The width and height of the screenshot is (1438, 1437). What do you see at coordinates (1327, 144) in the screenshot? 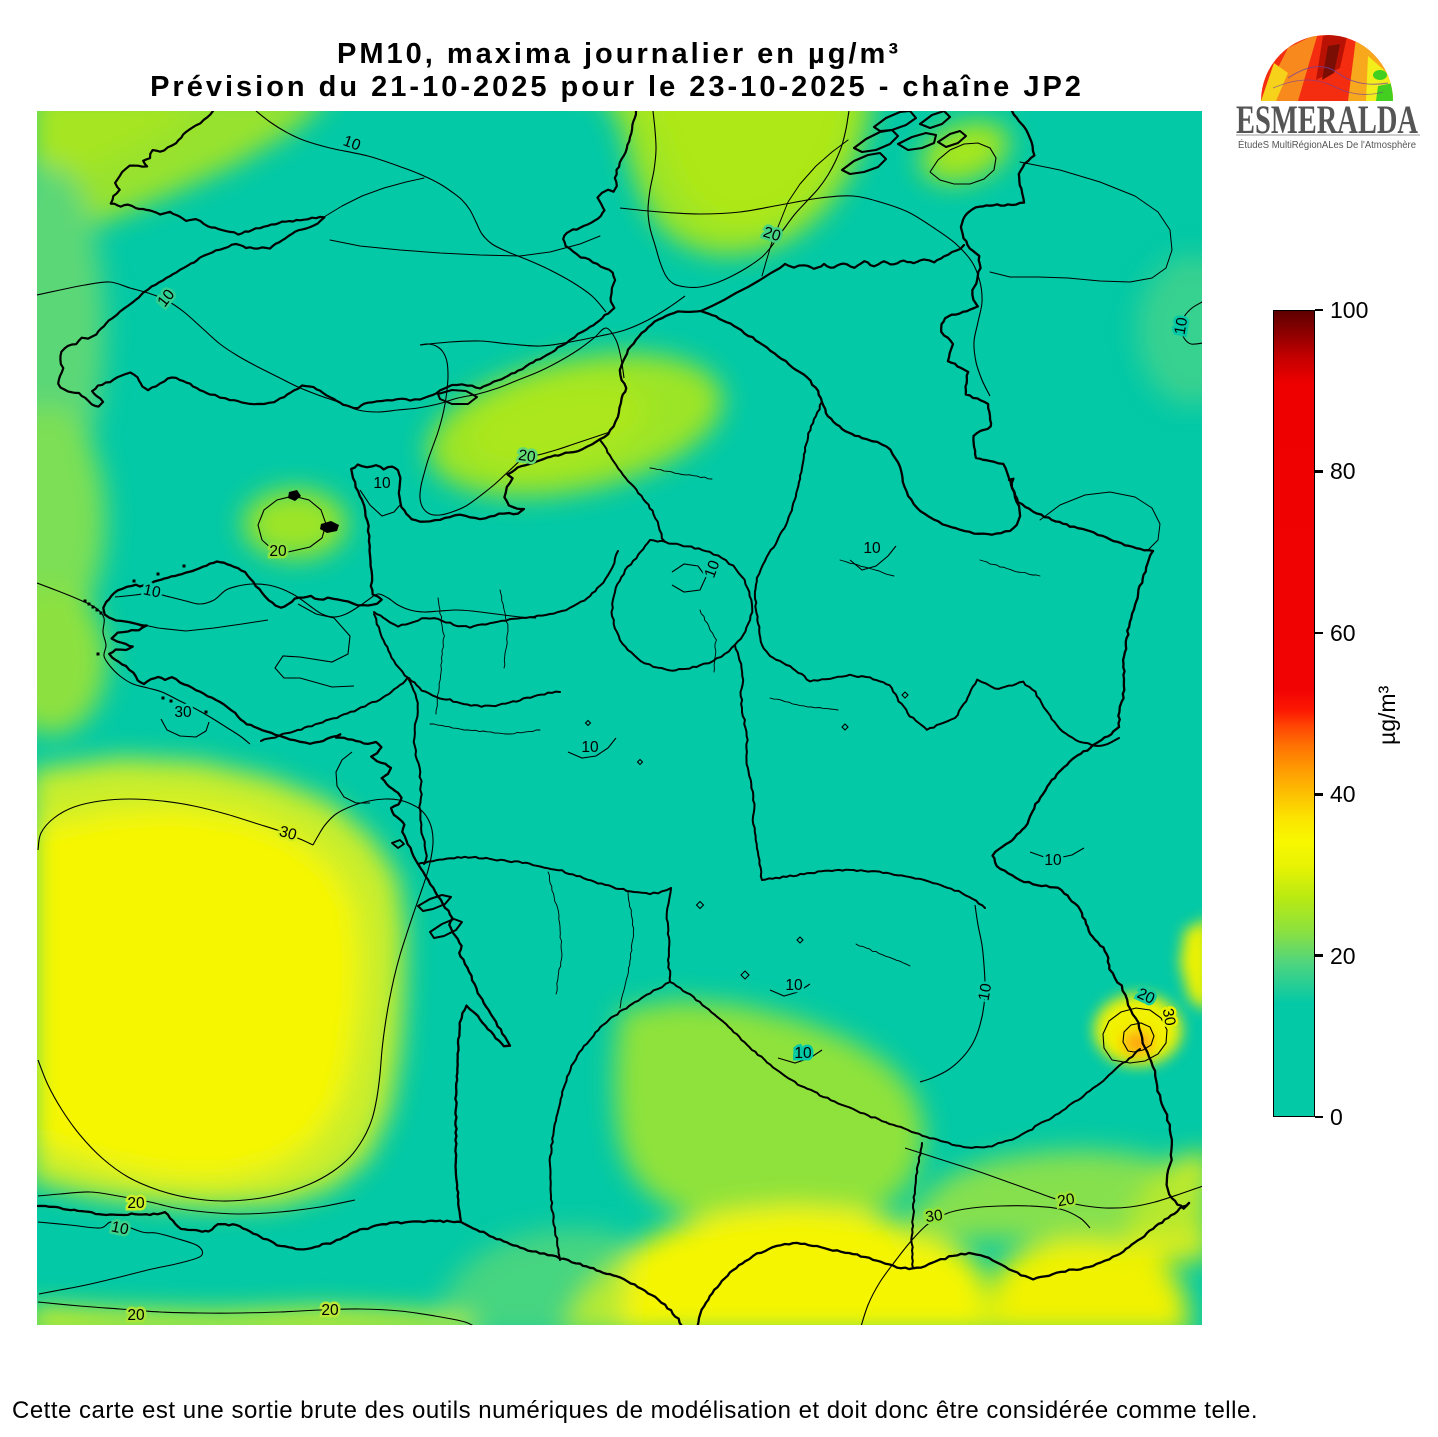
I see `svg-text:ÉtudeS MultiRégionALes De l'At: ÉtudeS MultiRégionALes De l'Atmosphère` at bounding box center [1327, 144].